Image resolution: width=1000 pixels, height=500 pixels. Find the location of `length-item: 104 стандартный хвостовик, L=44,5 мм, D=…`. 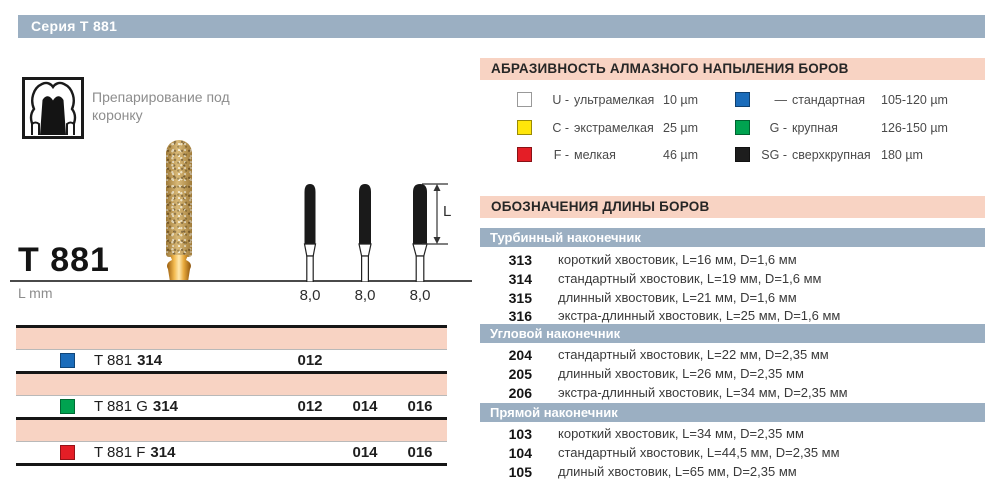

length-item: 104 стандартный хвостовик, L=44,5 мм, D=… is located at coordinates (674, 452).